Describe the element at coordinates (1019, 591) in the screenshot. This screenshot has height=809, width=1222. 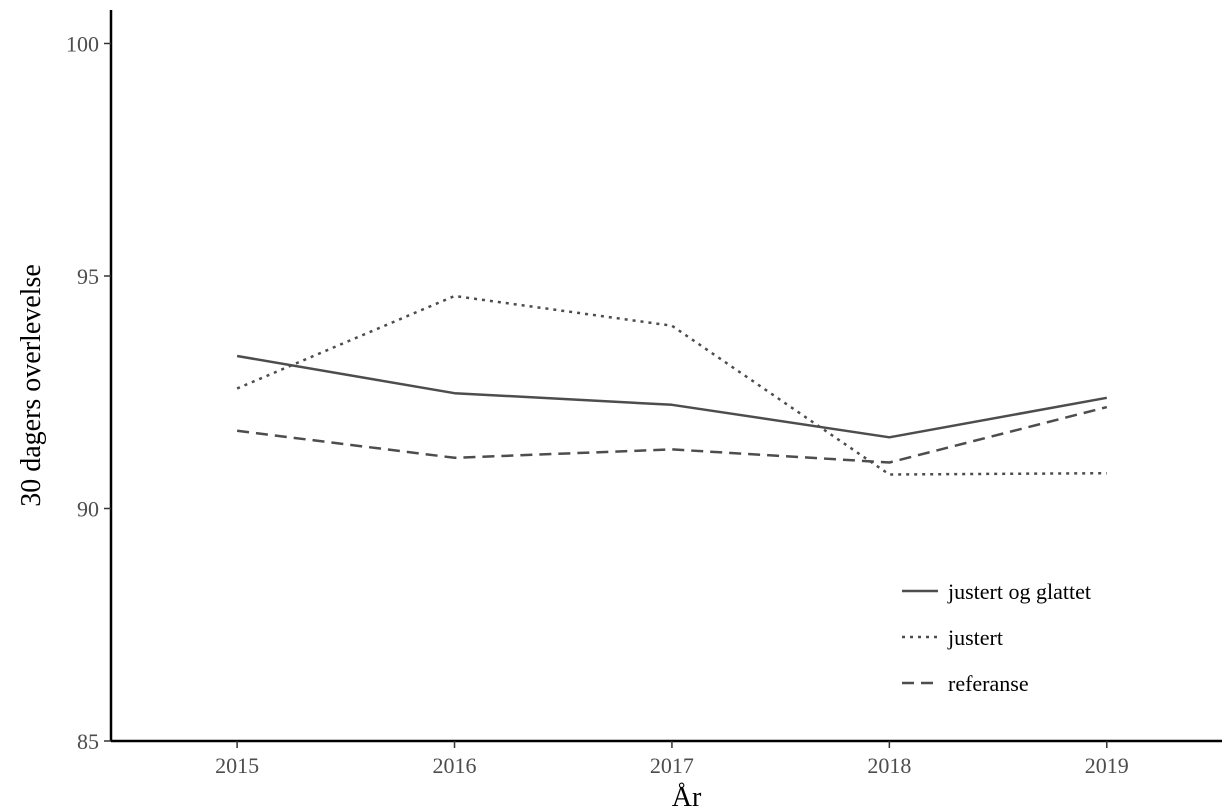
I see `legend-label: justert og glattet` at that location.